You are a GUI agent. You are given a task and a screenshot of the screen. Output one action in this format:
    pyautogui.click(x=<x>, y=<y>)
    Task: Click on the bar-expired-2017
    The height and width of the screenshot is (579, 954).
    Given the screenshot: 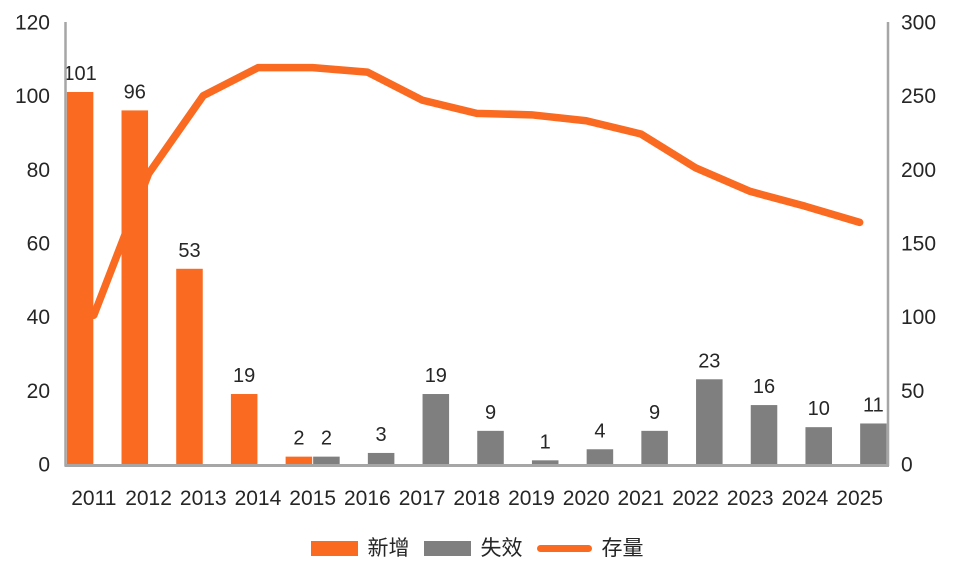 What is the action you would take?
    pyautogui.click(x=436, y=429)
    